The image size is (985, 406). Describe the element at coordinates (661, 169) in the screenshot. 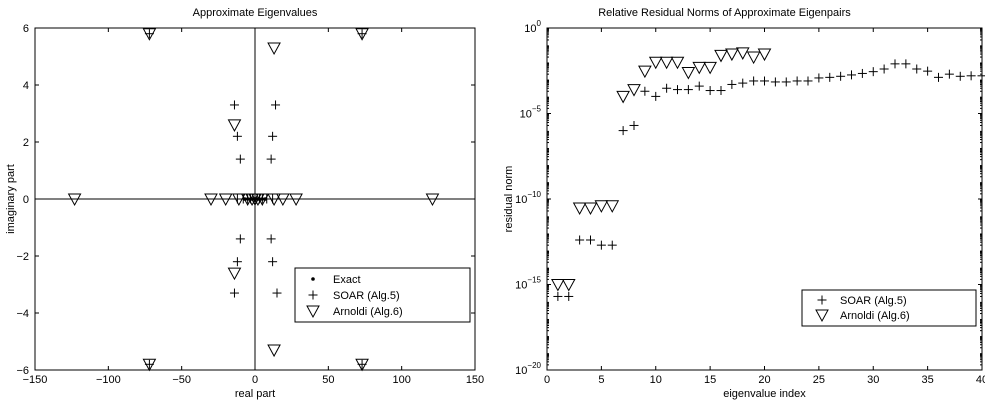

I see `series-triangle-down` at that location.